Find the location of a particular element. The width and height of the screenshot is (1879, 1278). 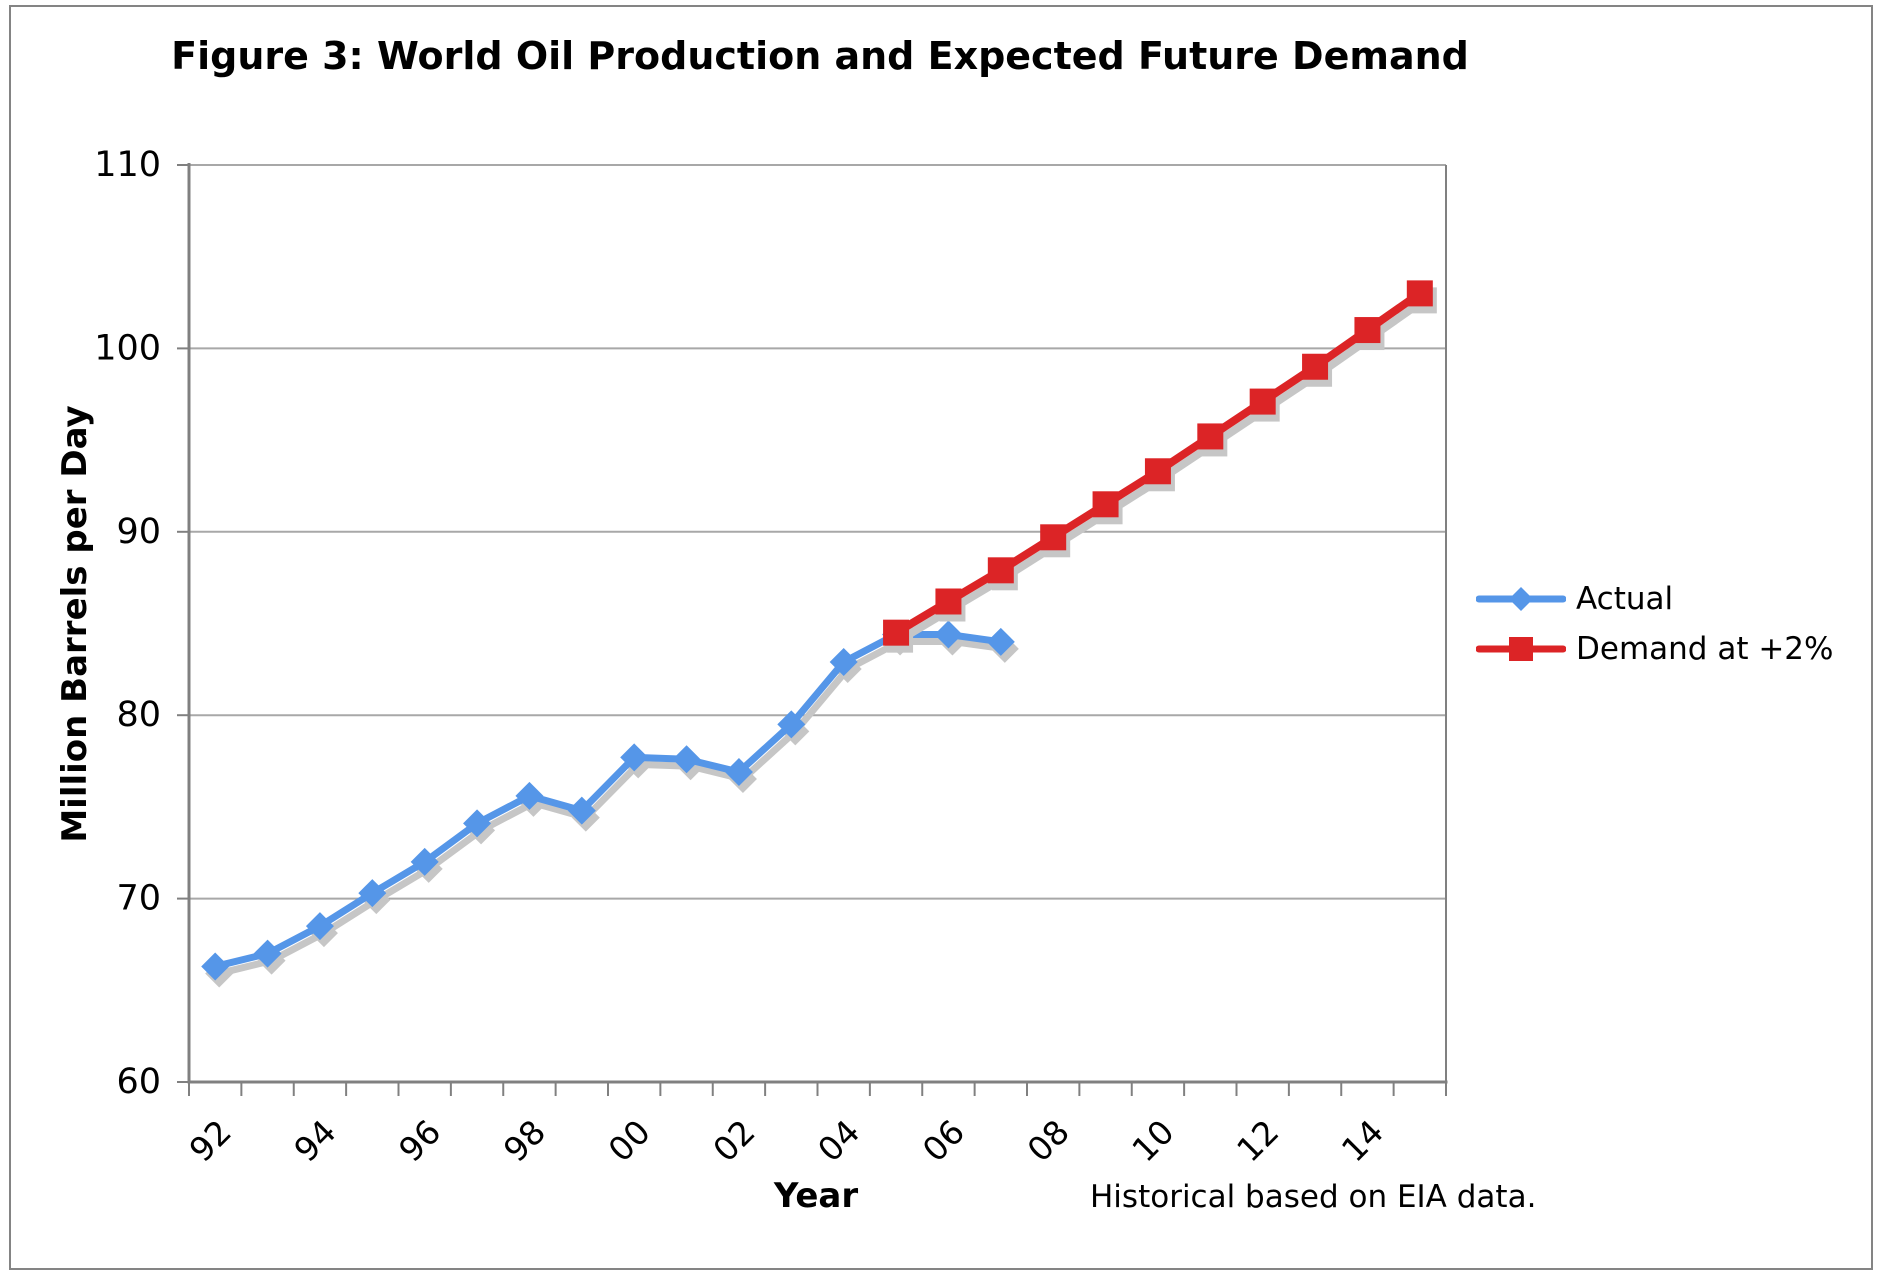

x-tick-label-92: 92 is located at coordinates (210, 1140).